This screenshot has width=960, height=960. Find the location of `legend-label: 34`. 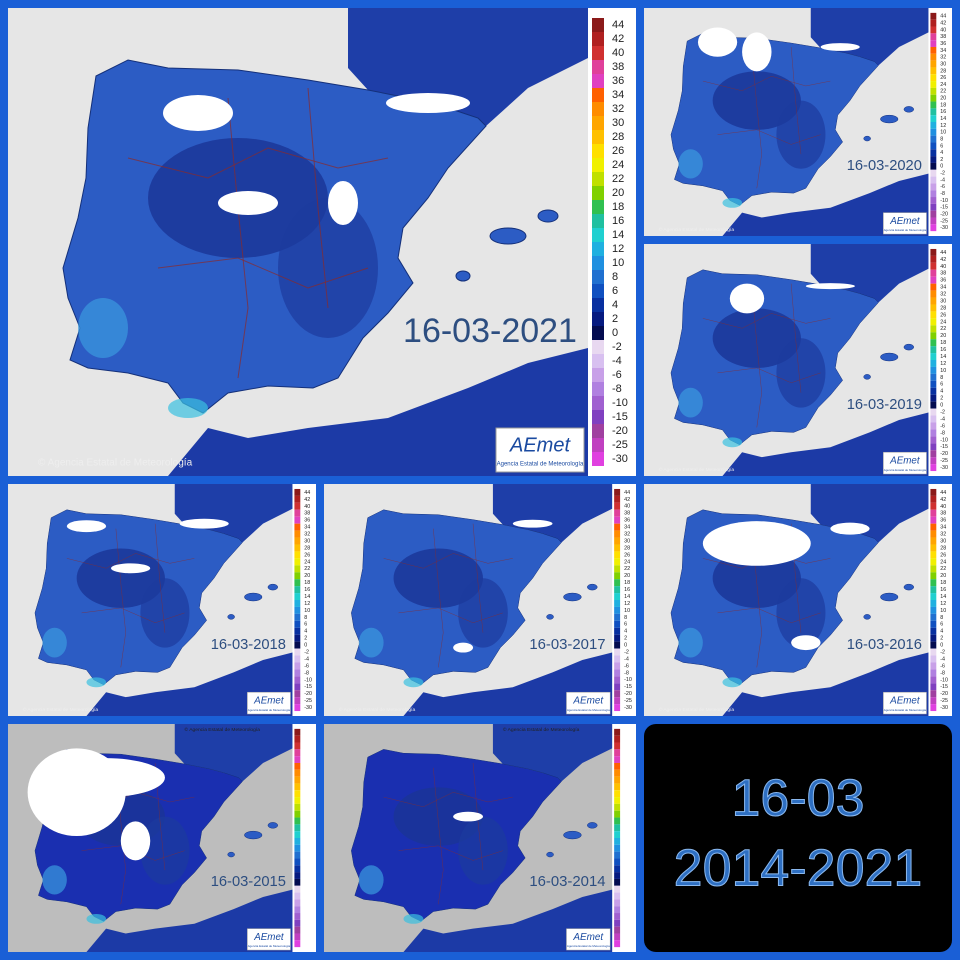

legend-label: 34 is located at coordinates (943, 288).